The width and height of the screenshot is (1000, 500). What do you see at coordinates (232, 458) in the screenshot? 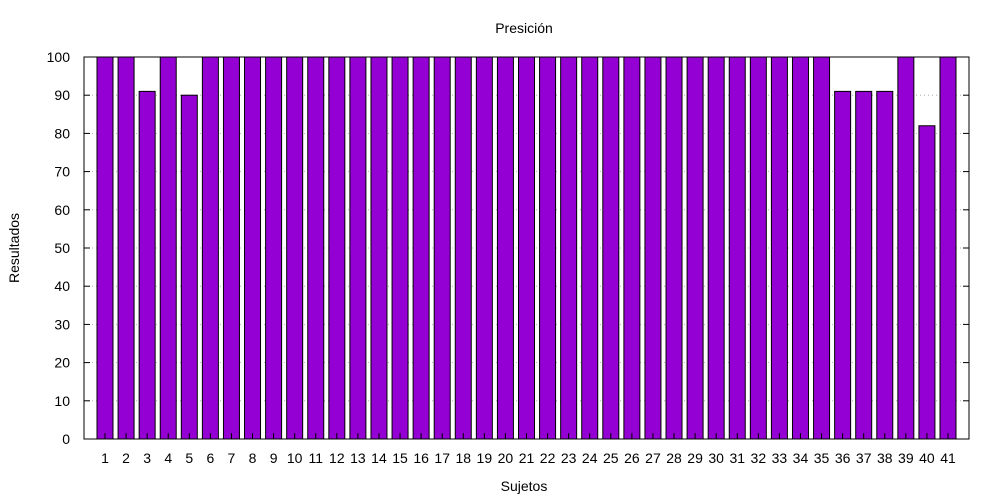
I see `x-tick-label: 7` at bounding box center [232, 458].